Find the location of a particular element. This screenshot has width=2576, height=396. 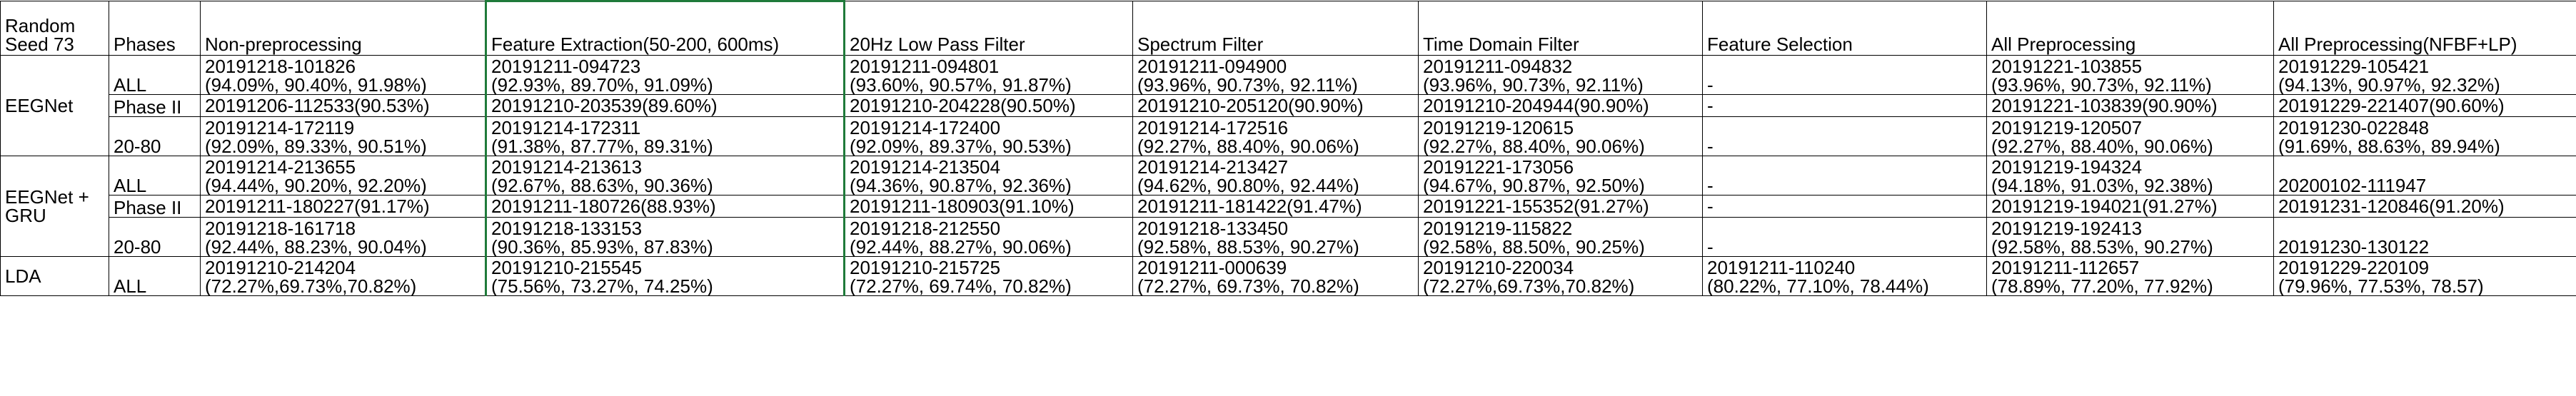

result-cell: 20191218-133450 (92.58%, 88.53%, 90.27%) is located at coordinates (1275, 237).